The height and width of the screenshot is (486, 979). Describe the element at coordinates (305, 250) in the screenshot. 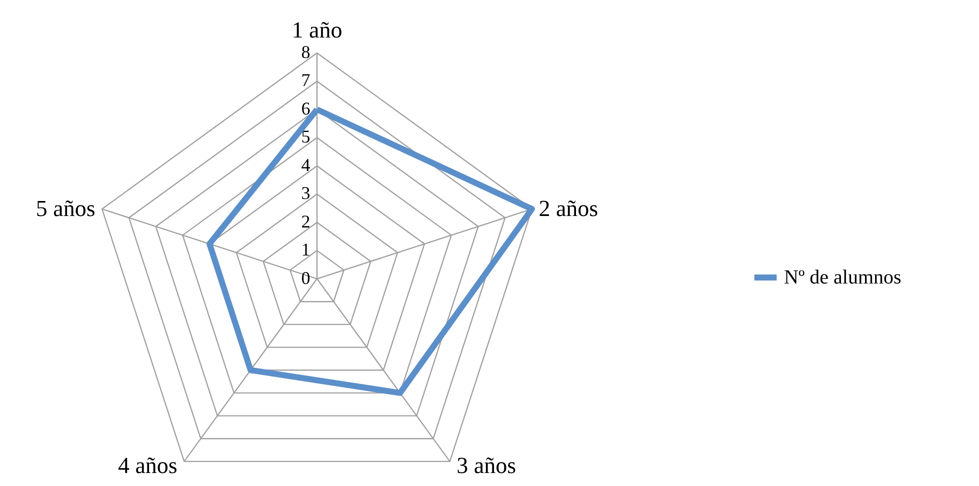

I see `y-tick-label: 1` at that location.